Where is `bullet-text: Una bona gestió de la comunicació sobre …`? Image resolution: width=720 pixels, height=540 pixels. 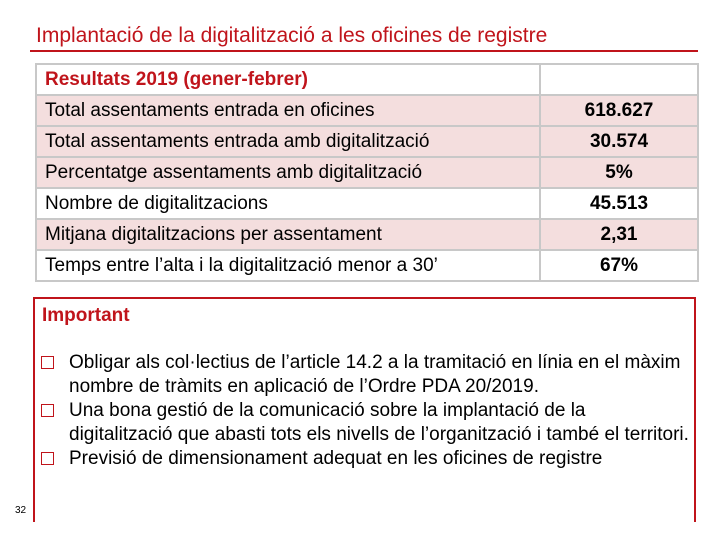
bullet-text: Una bona gestió de la comunicació sobre … is located at coordinates (379, 422).